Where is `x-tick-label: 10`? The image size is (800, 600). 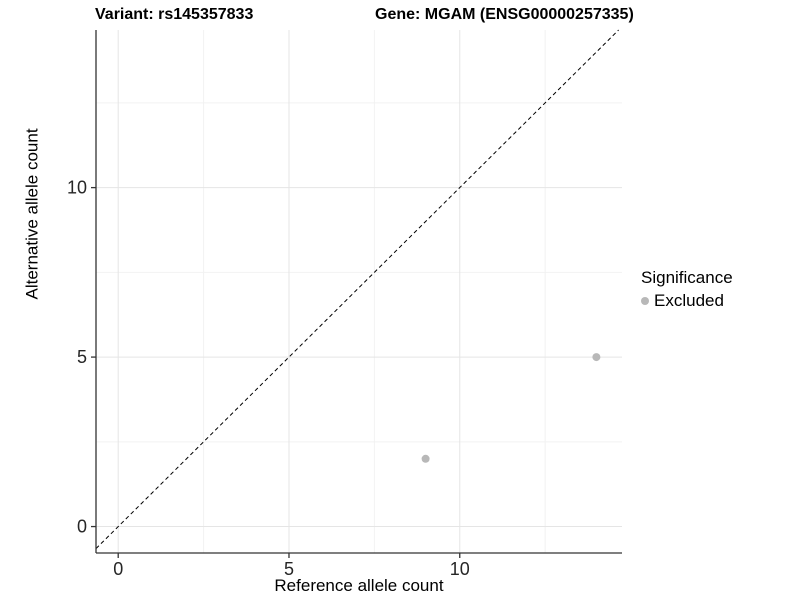 x-tick-label: 10 is located at coordinates (460, 569).